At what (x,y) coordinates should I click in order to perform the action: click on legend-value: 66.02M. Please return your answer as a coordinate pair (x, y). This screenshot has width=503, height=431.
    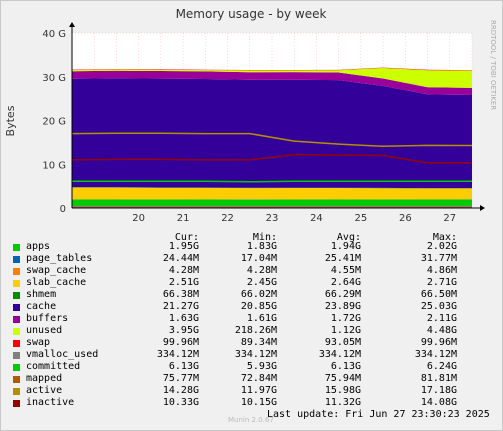
    Looking at the image, I should click on (258, 294).